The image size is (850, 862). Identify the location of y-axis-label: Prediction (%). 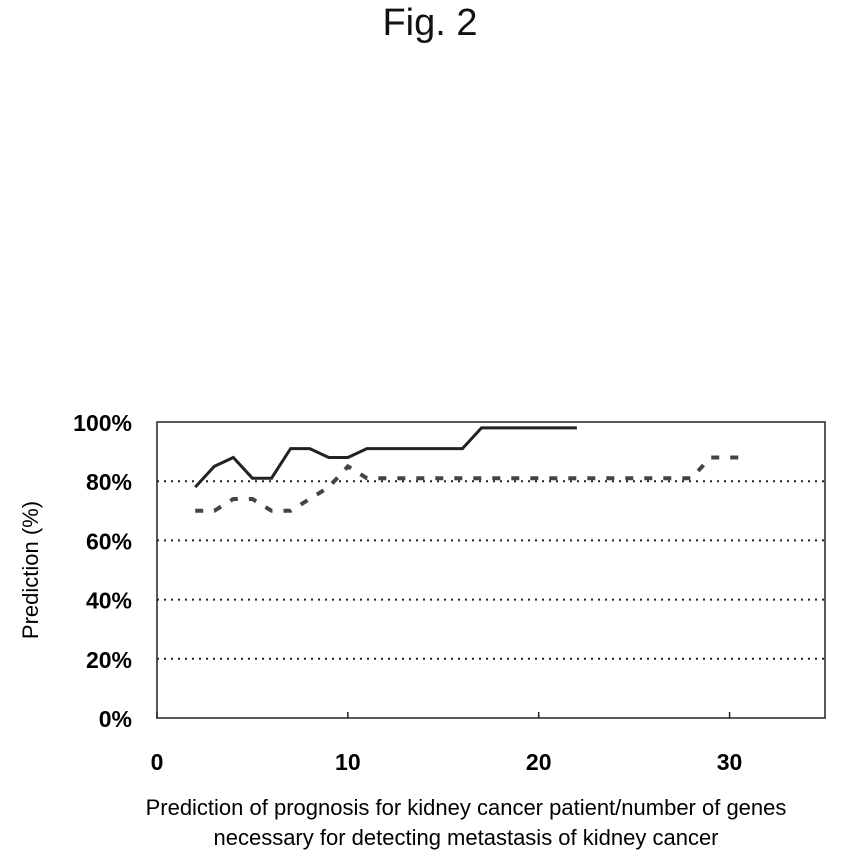
(30, 570).